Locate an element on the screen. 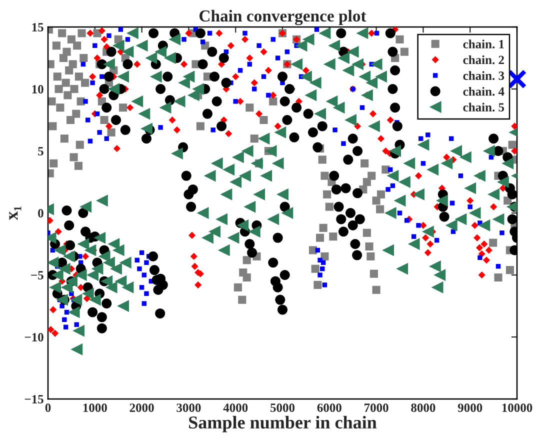 The image size is (535, 440). x-tick-label: 0 is located at coordinates (48, 408).